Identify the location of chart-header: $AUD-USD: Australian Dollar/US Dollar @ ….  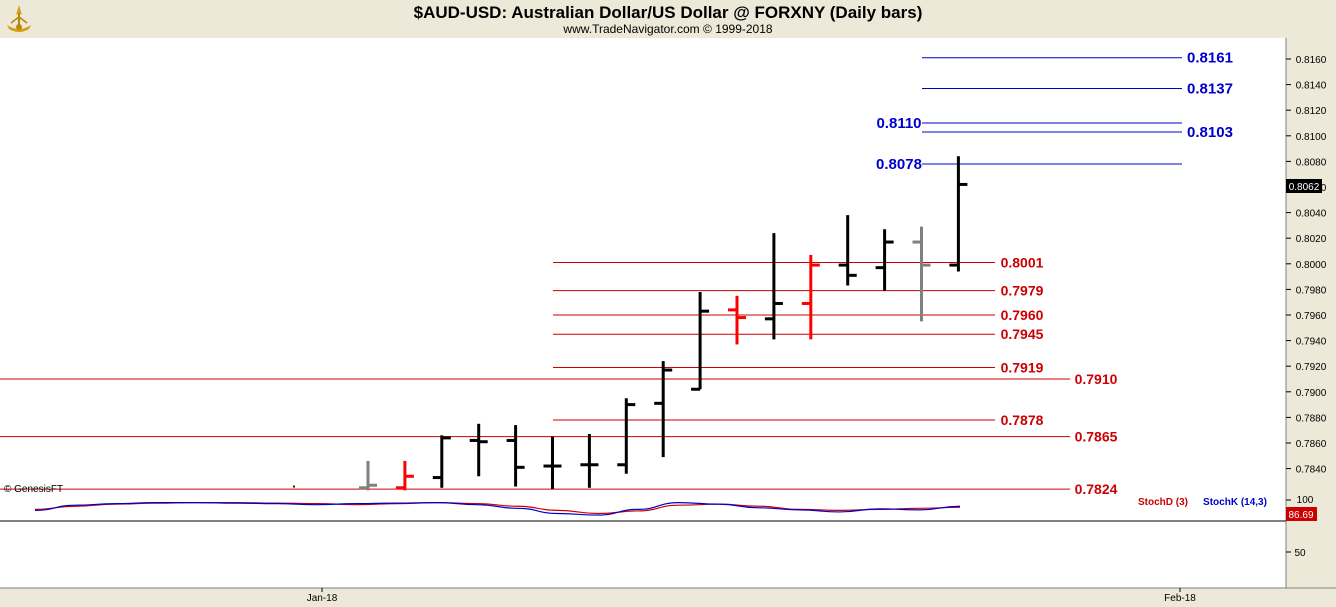
(668, 19).